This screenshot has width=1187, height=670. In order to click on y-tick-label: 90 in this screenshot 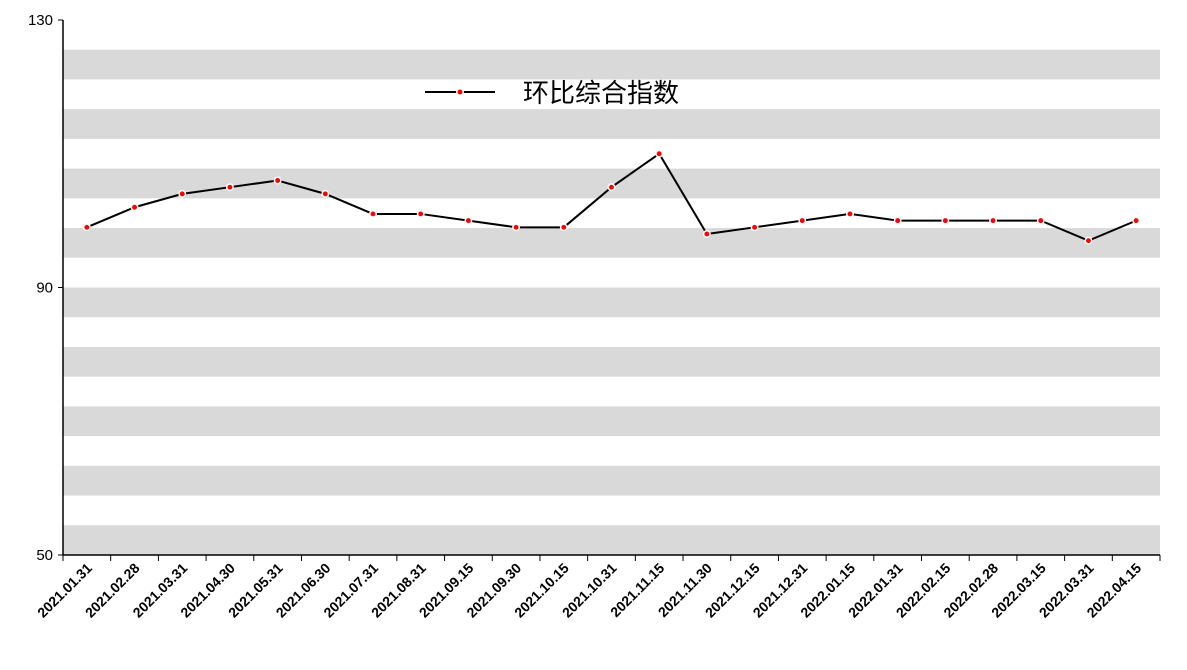, I will do `click(44, 288)`.